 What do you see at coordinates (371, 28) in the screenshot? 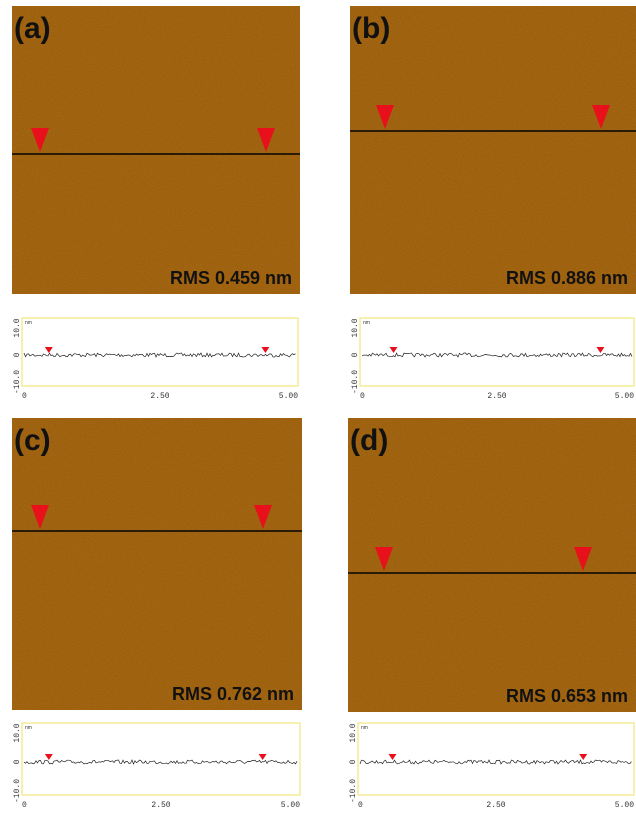
I see `panel-label: (b)` at bounding box center [371, 28].